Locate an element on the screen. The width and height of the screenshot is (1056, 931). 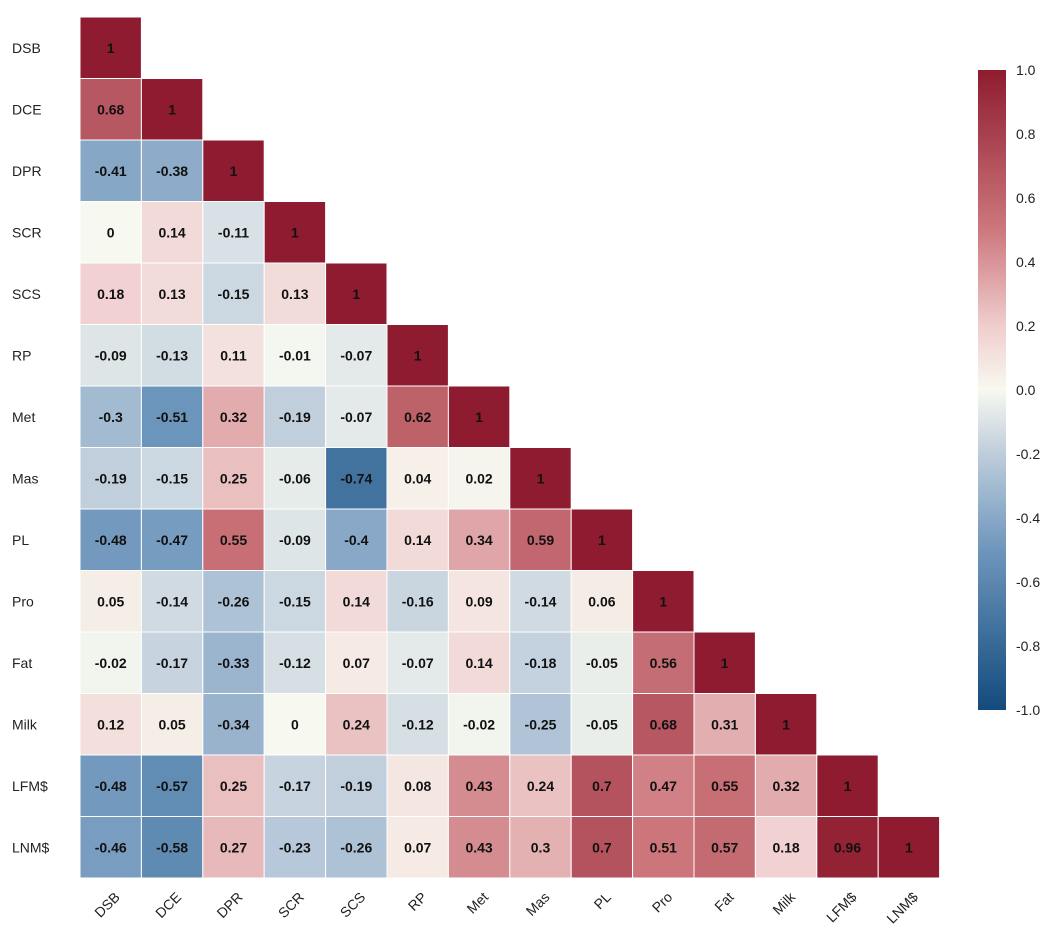
cell-value-label: 0.11 is located at coordinates (233, 355).